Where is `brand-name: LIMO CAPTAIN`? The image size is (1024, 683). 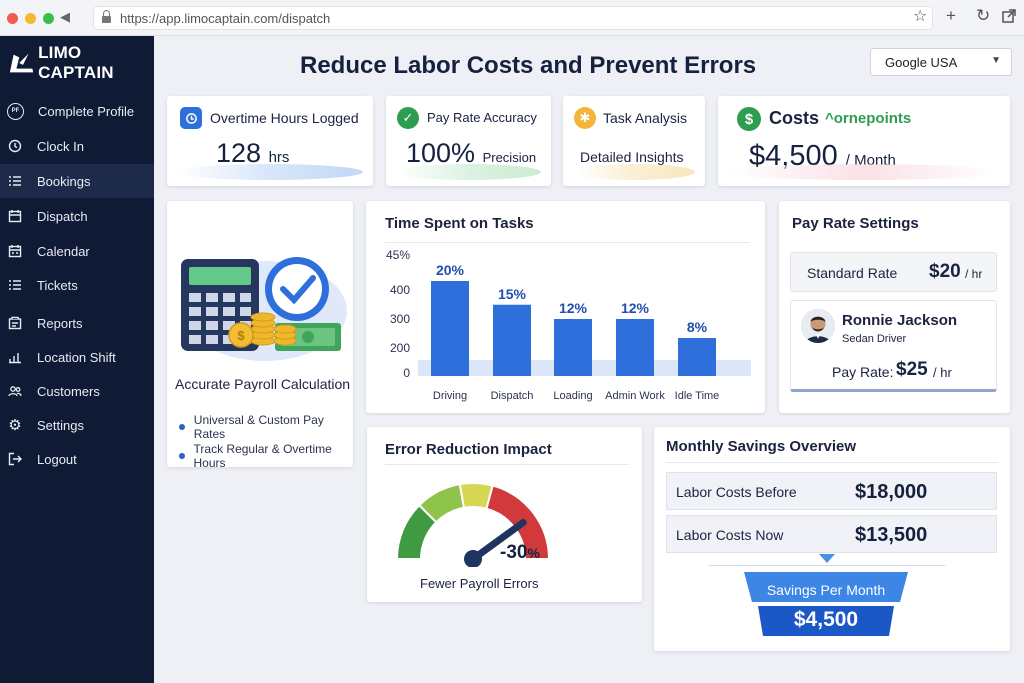
brand-name: LIMO CAPTAIN is located at coordinates (76, 62).